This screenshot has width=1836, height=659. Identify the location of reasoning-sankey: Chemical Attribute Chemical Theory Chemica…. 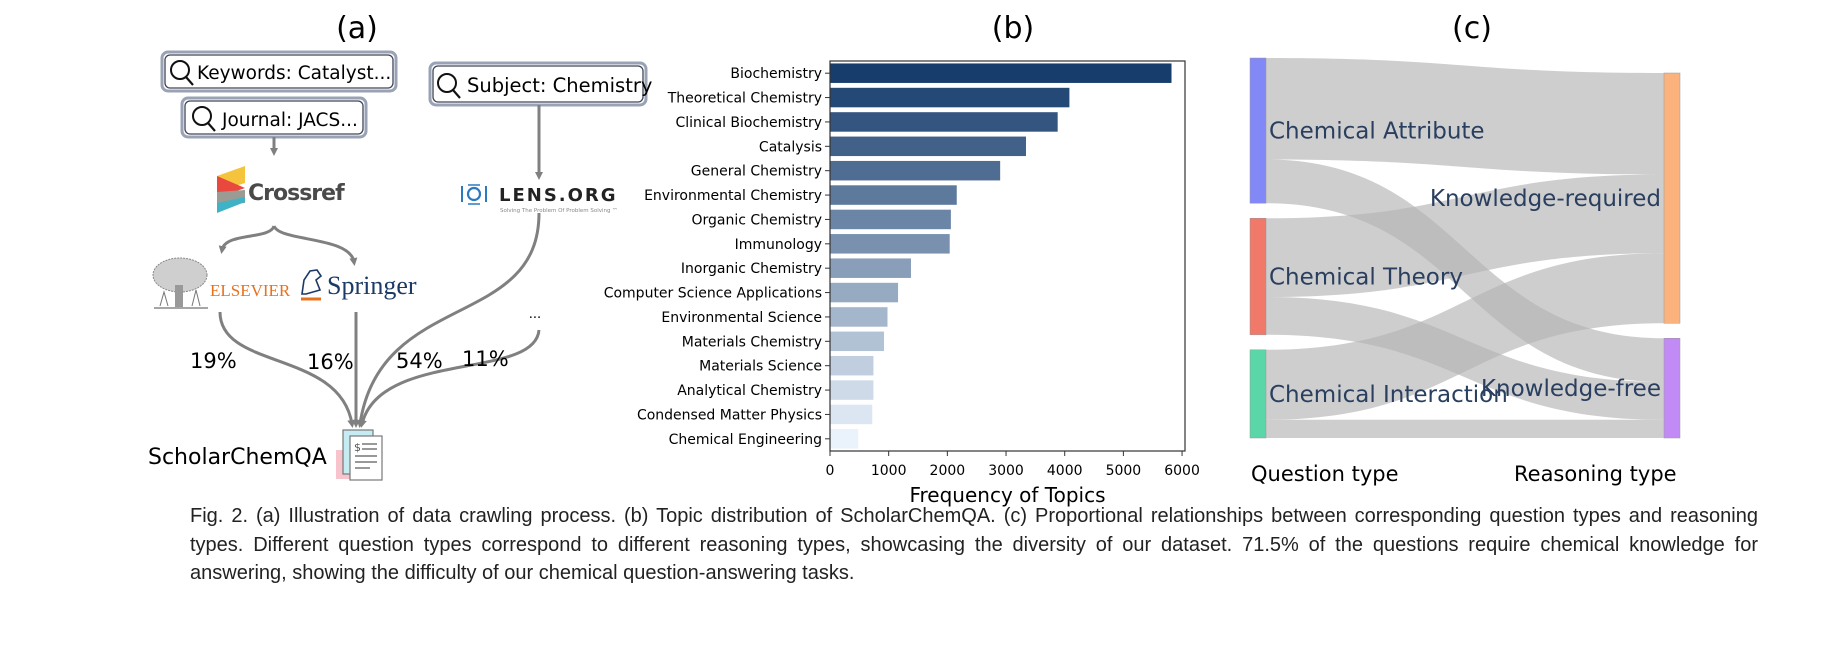
(1465, 248).